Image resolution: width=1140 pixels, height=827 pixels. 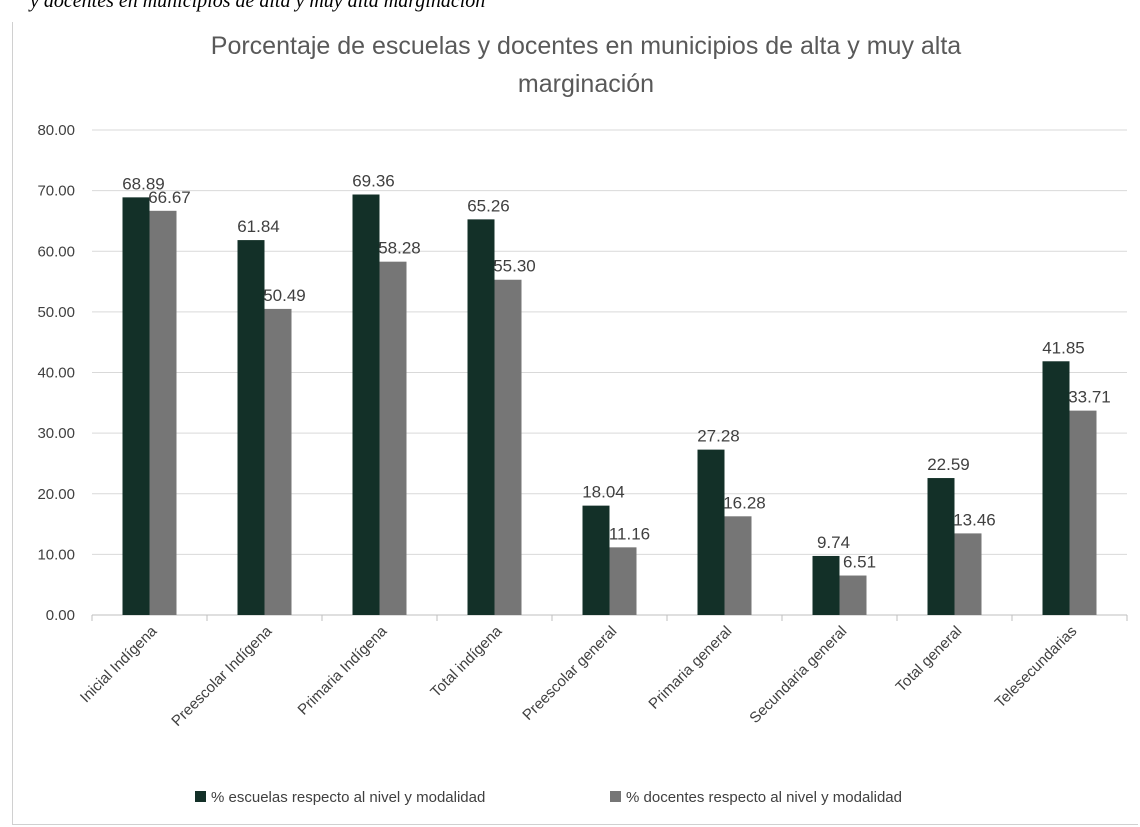 What do you see at coordinates (343, 670) in the screenshot?
I see `category-label: Primaria Indígena` at bounding box center [343, 670].